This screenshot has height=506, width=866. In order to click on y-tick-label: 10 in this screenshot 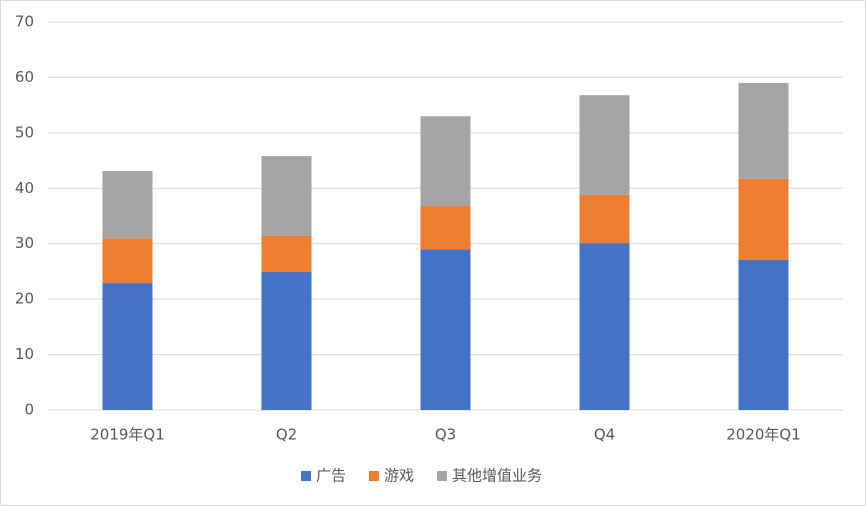, I will do `click(24, 354)`.